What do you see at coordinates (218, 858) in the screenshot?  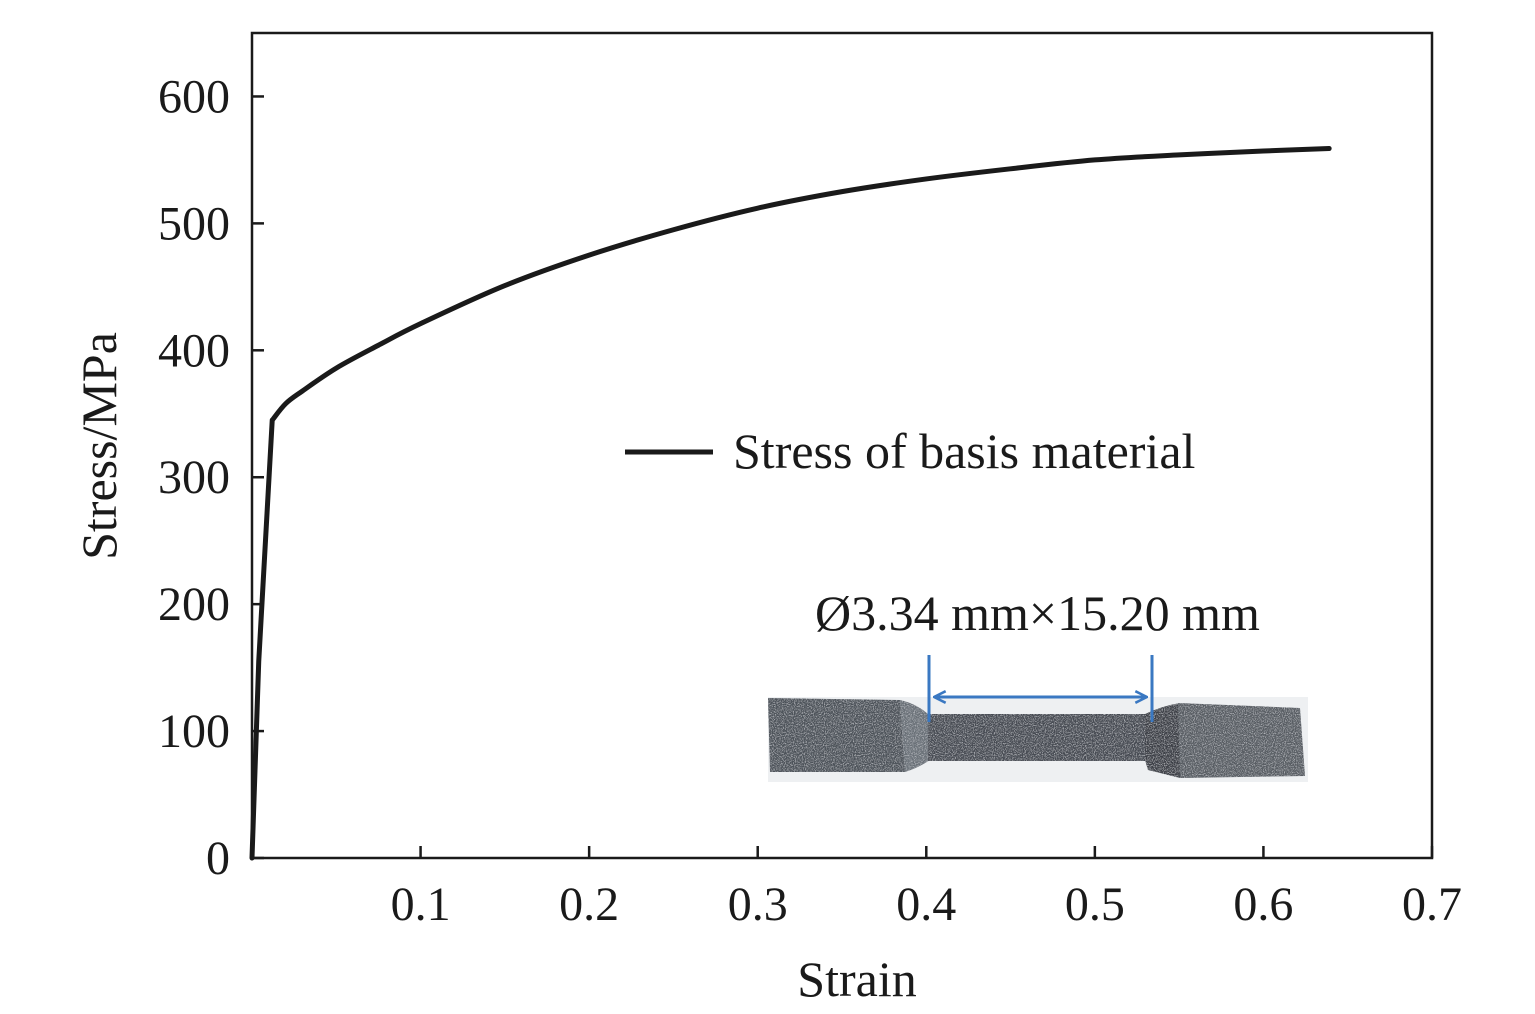 I see `y-tick-label: 0` at bounding box center [218, 858].